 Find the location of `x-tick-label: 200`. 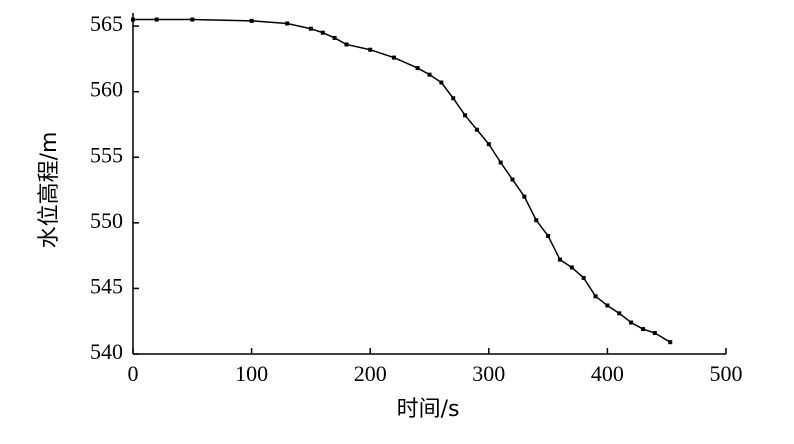

x-tick-label: 200 is located at coordinates (370, 373).